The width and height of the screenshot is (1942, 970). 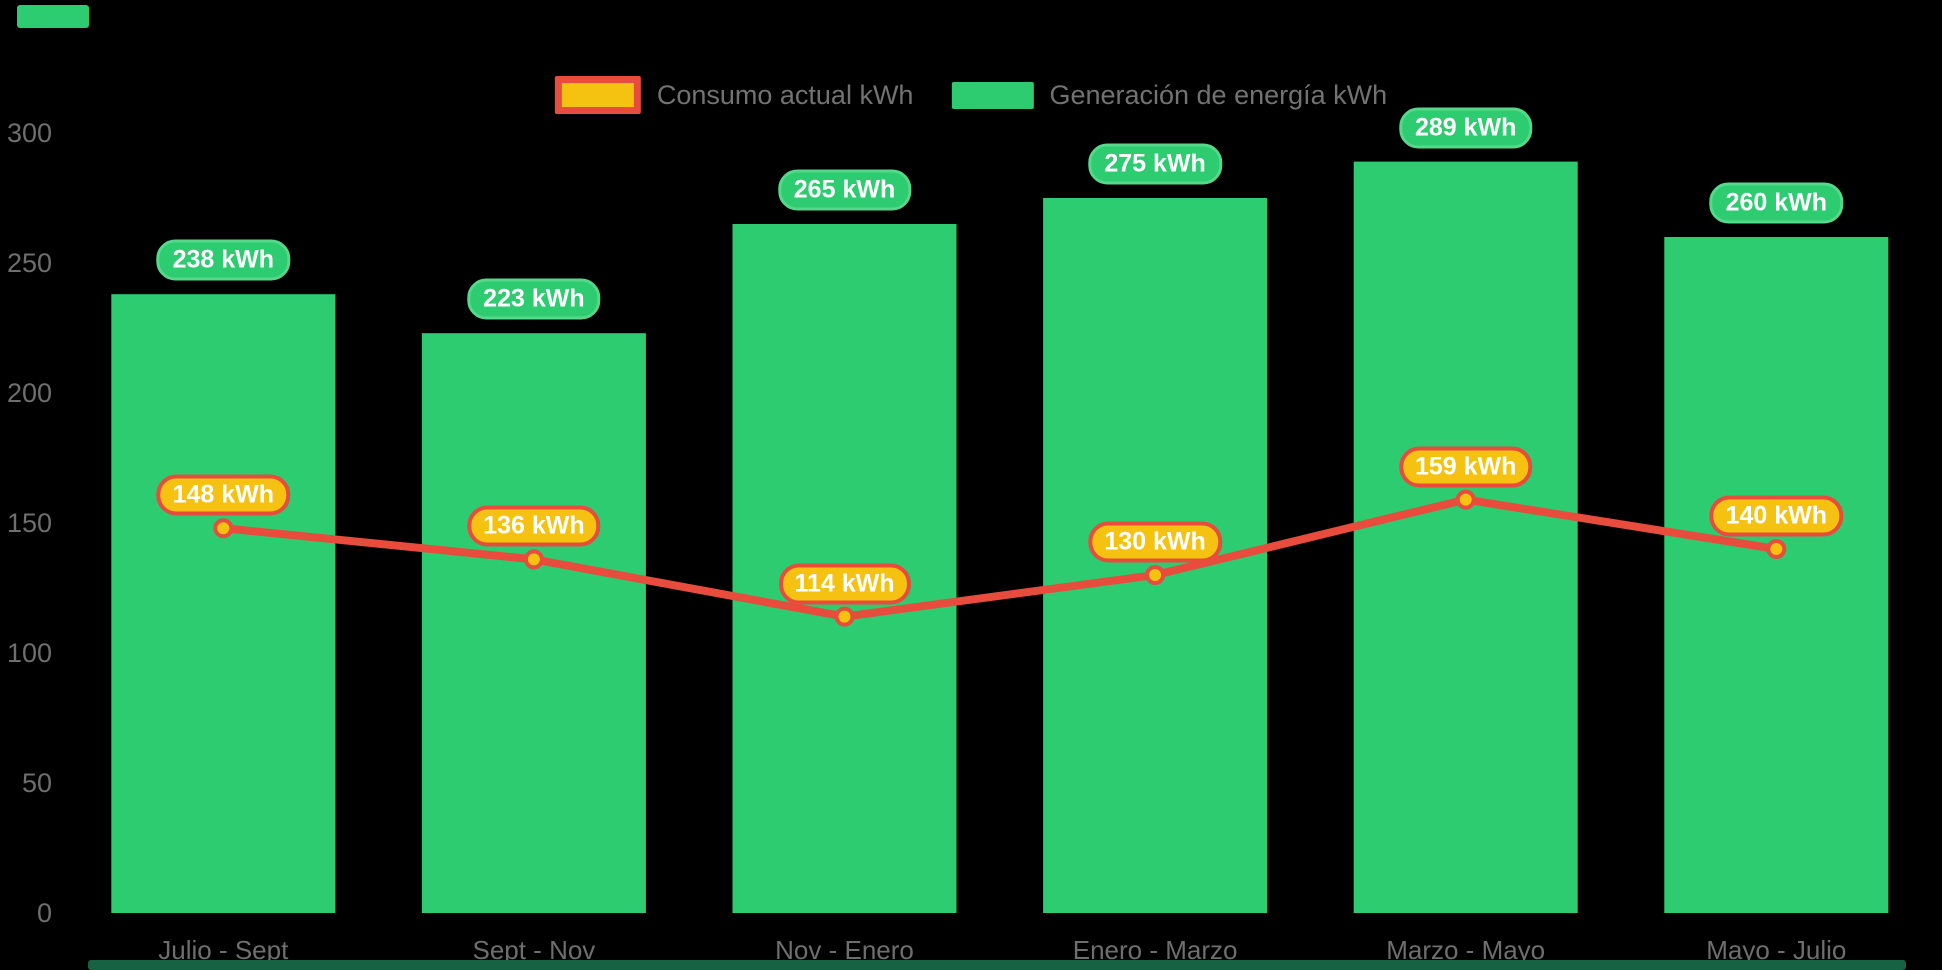 I want to click on legend-item-consumo: Consumo actual kWh, so click(x=734, y=95).